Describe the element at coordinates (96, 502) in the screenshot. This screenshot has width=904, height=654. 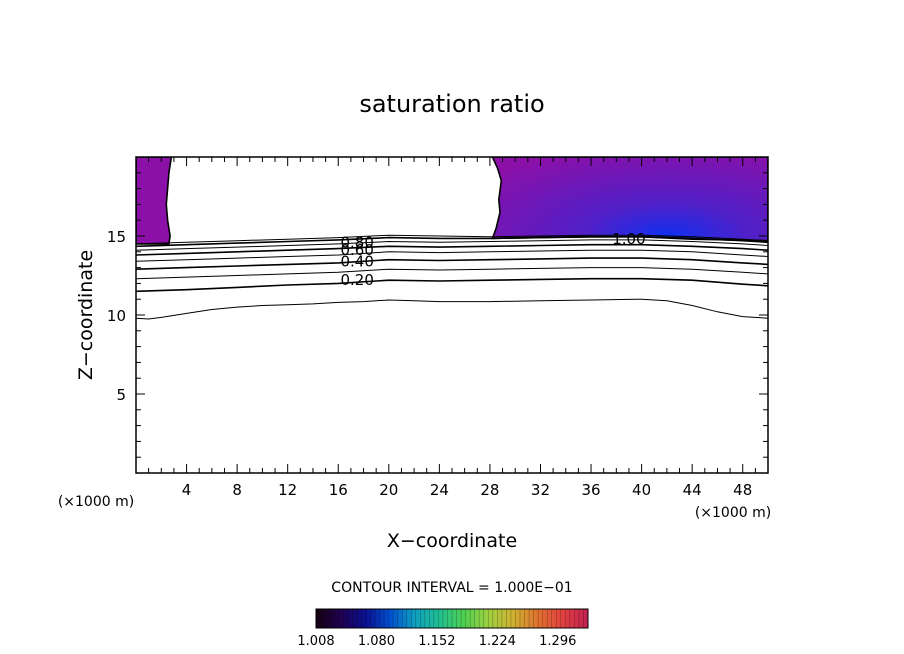
I see `y-axis-unit: (×1000 m)` at that location.